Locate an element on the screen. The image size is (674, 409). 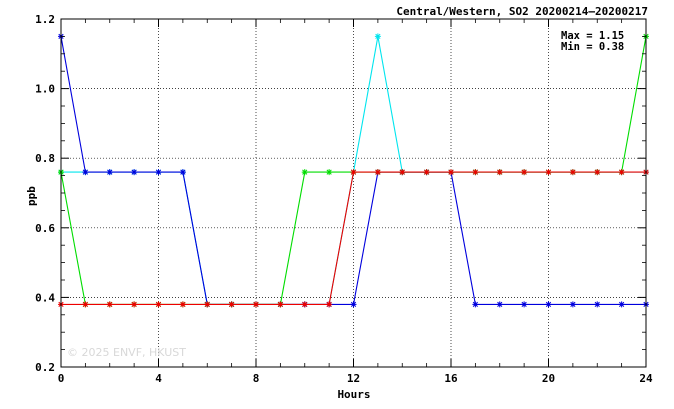
y-axis-label: ppb is located at coordinates (31, 196).